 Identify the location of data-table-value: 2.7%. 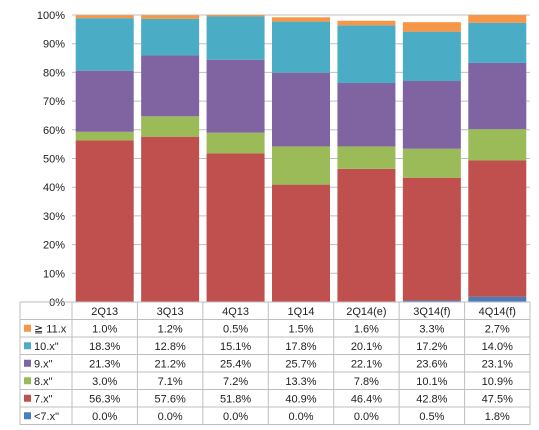
(497, 329).